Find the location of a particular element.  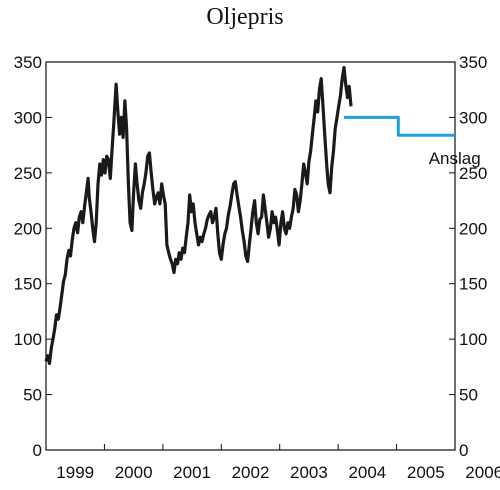

y-tick-label-left: 200 is located at coordinates (28, 228).